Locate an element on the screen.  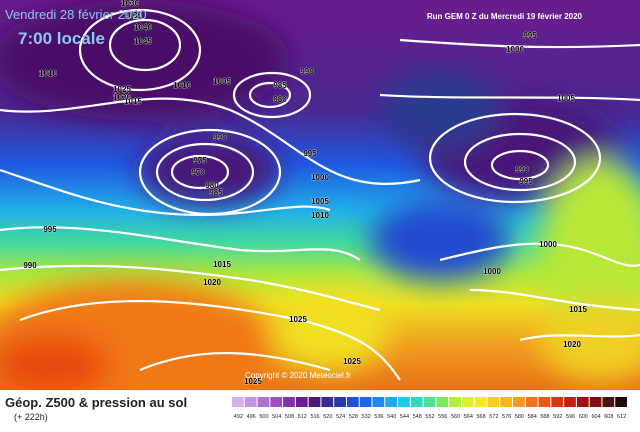
legend-label: 576 is located at coordinates (506, 417).